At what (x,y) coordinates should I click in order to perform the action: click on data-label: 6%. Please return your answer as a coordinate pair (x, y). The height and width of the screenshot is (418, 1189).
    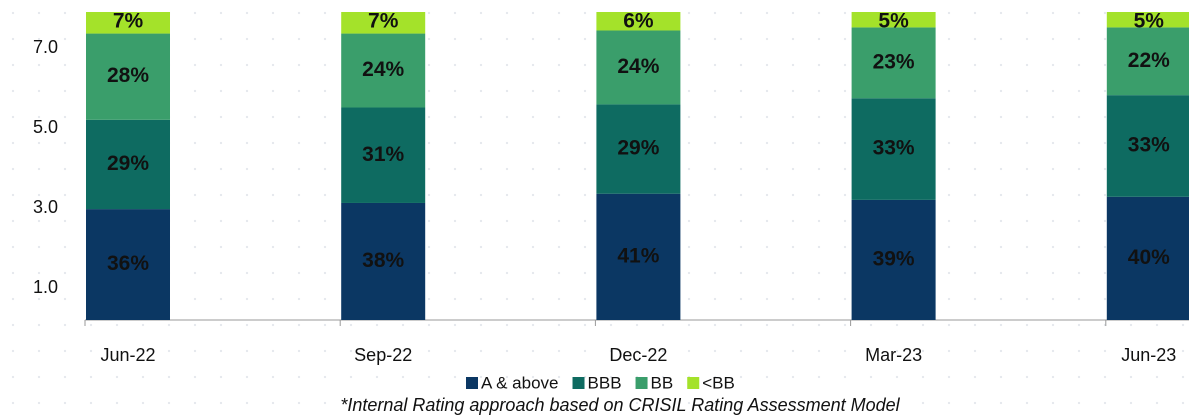
    Looking at the image, I should click on (638, 21).